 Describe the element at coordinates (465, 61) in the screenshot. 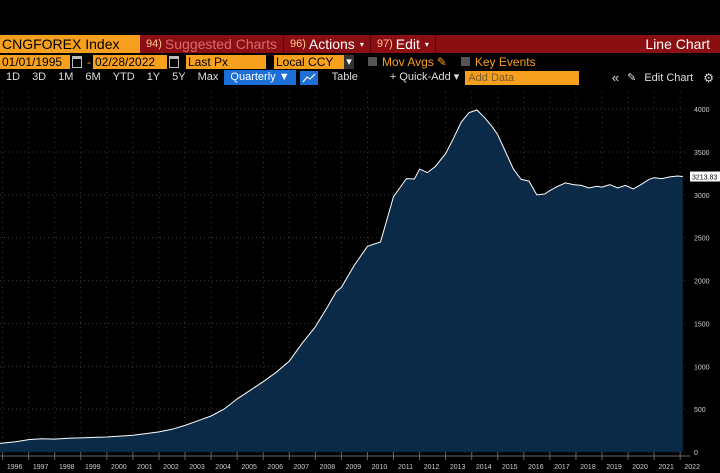

I see `key-events-checkbox` at that location.